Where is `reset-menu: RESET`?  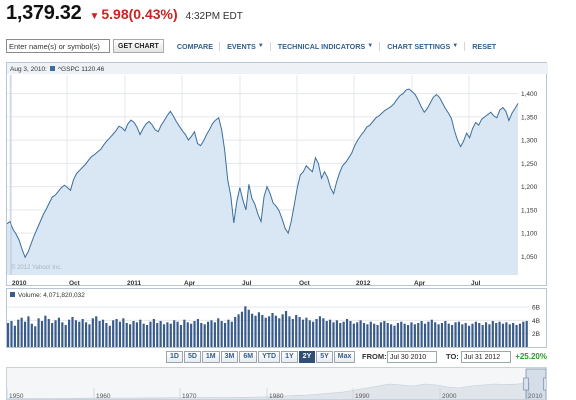 reset-menu: RESET is located at coordinates (480, 46).